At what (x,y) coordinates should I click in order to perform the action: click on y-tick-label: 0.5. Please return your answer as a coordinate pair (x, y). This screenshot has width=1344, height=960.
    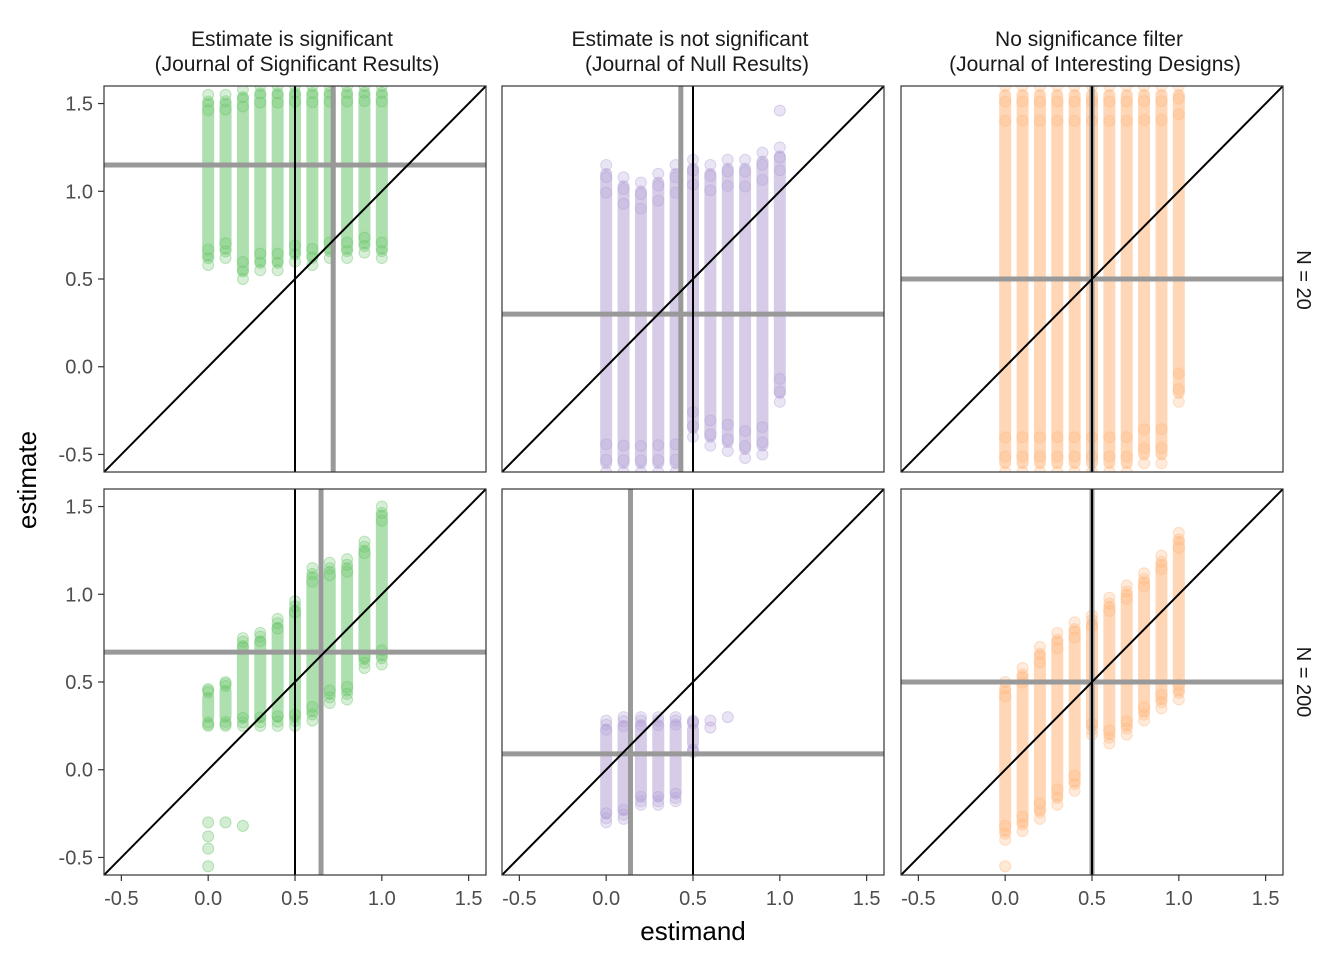
    Looking at the image, I should click on (79, 280).